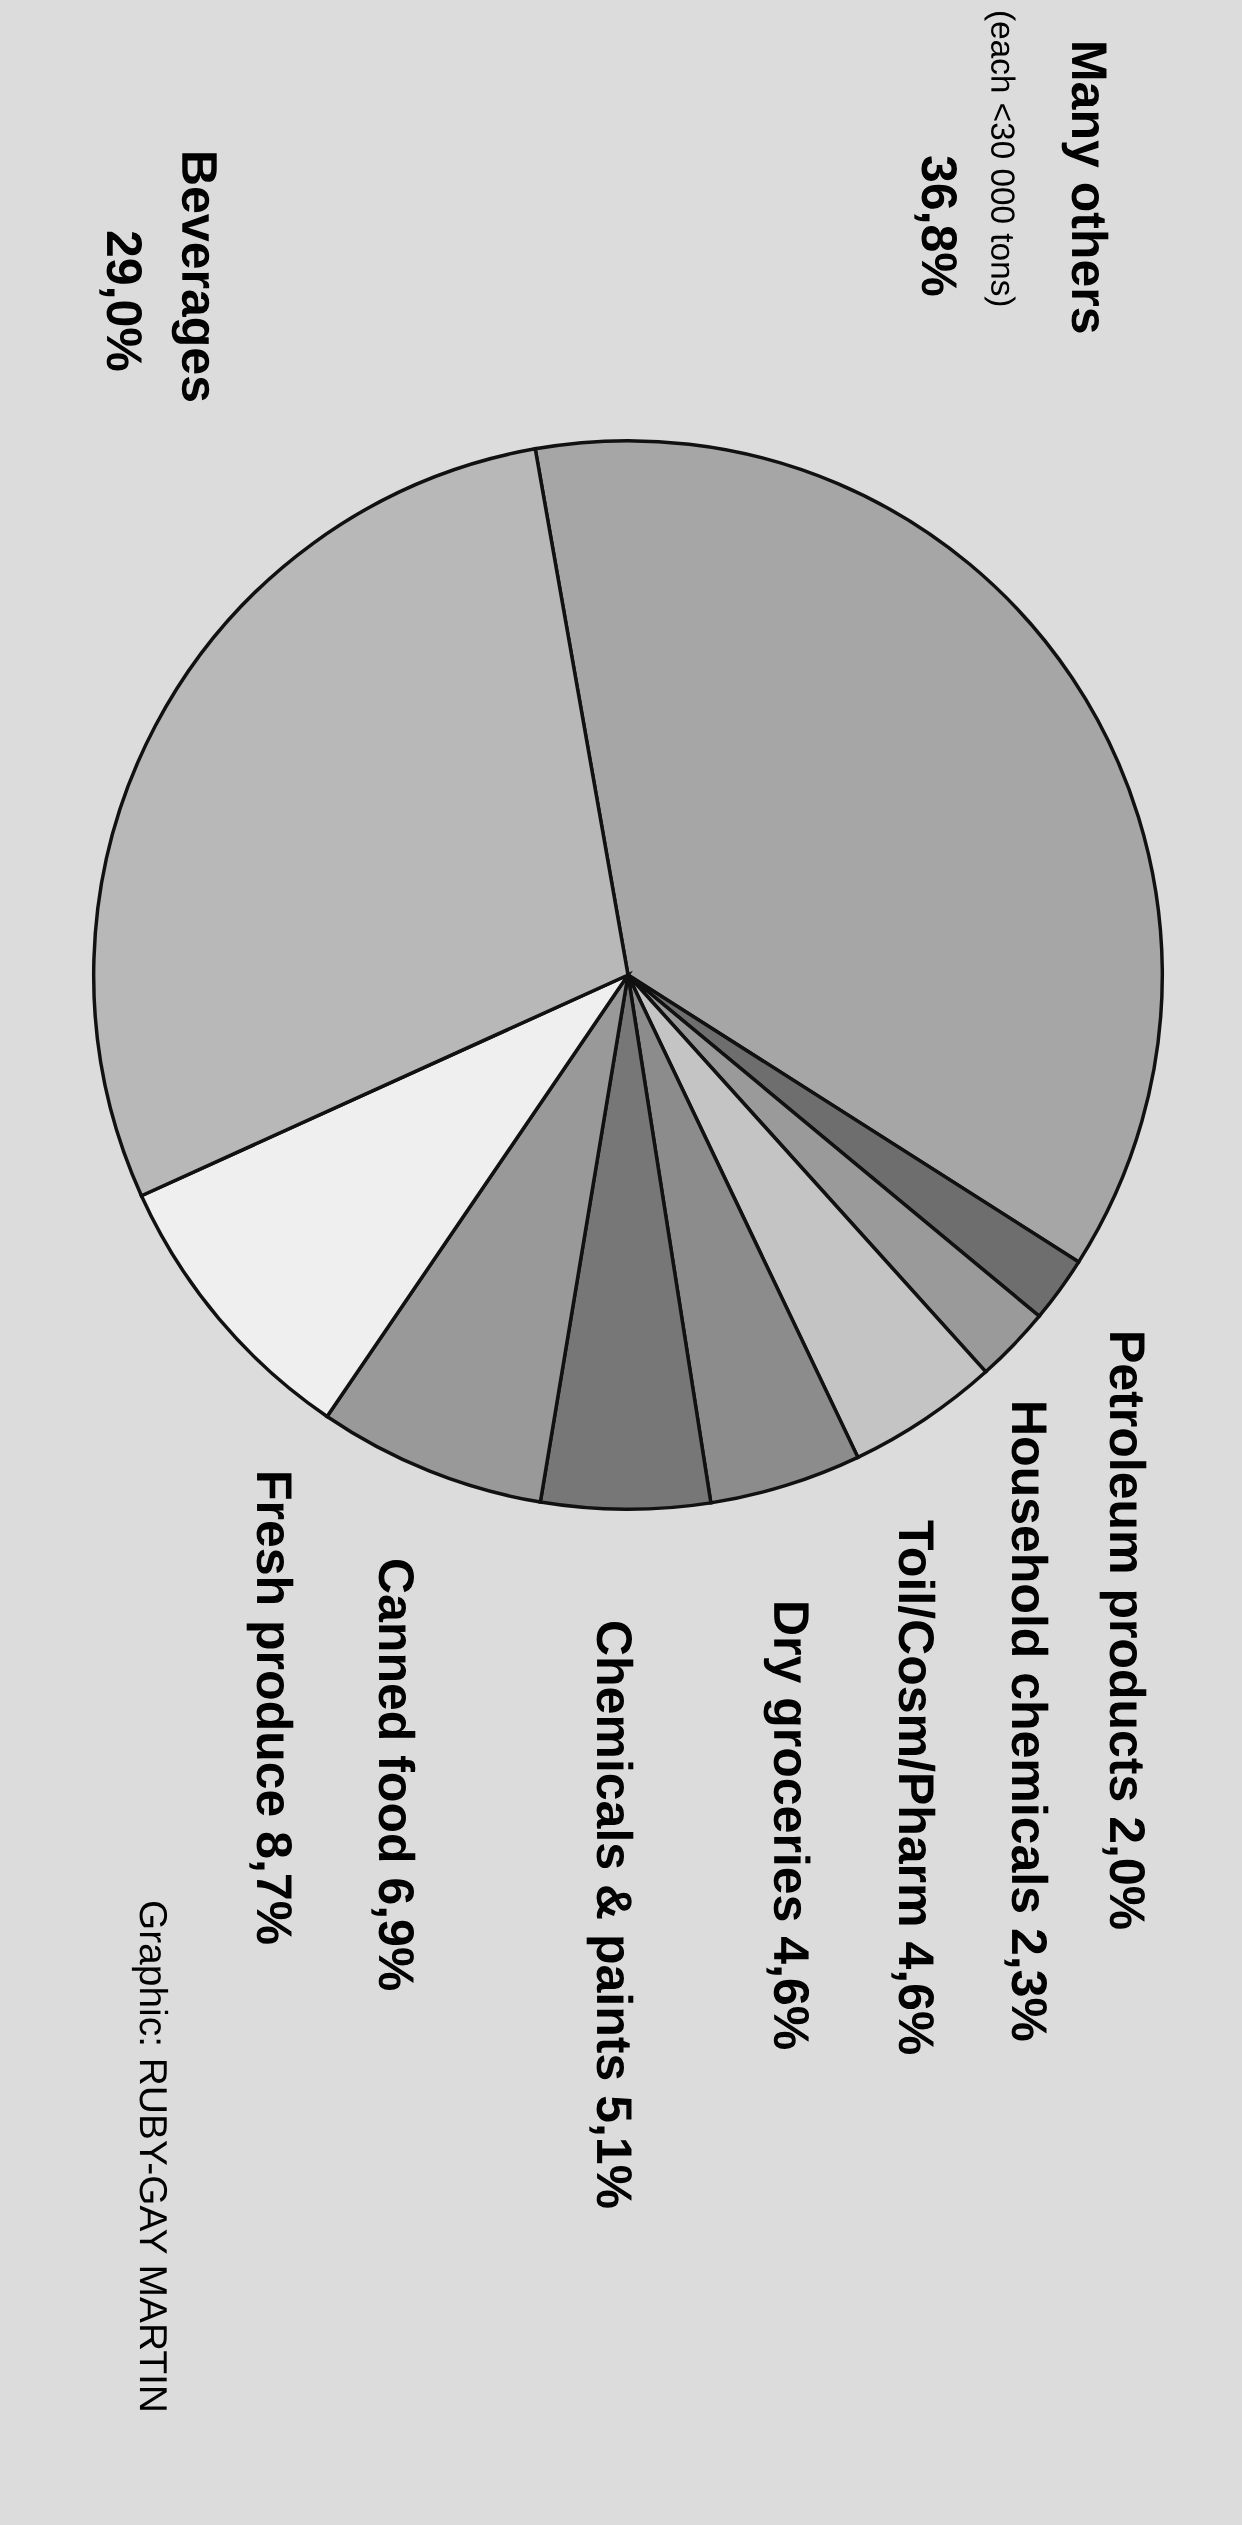 This screenshot has width=1242, height=2525. What do you see at coordinates (120, 301) in the screenshot?
I see `data-label: 29,0%` at bounding box center [120, 301].